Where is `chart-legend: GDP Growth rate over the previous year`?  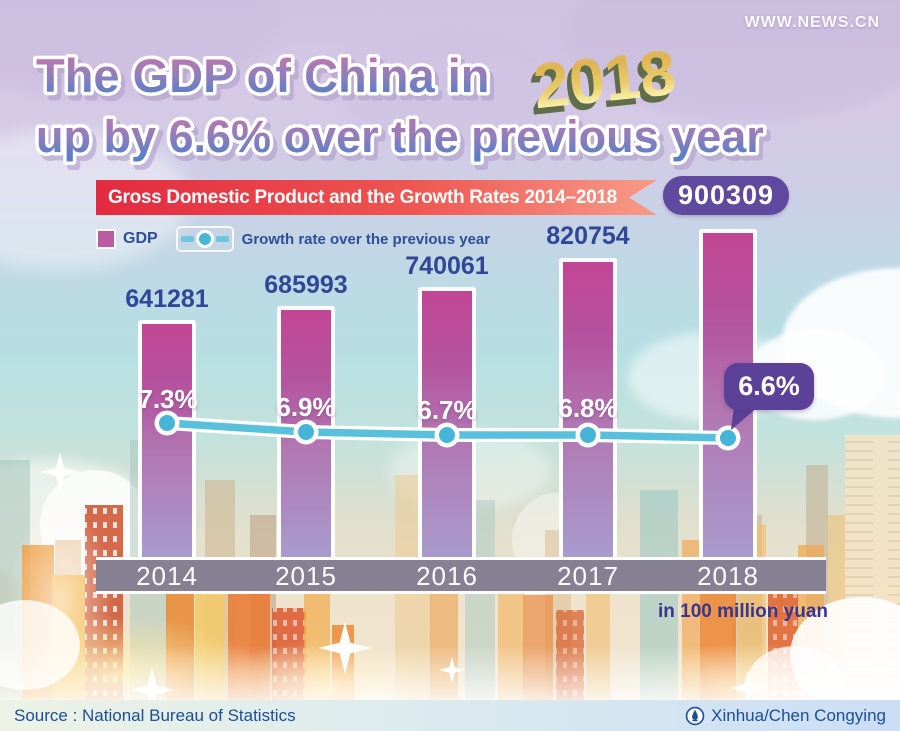
chart-legend: GDP Growth rate over the previous year is located at coordinates (293, 239).